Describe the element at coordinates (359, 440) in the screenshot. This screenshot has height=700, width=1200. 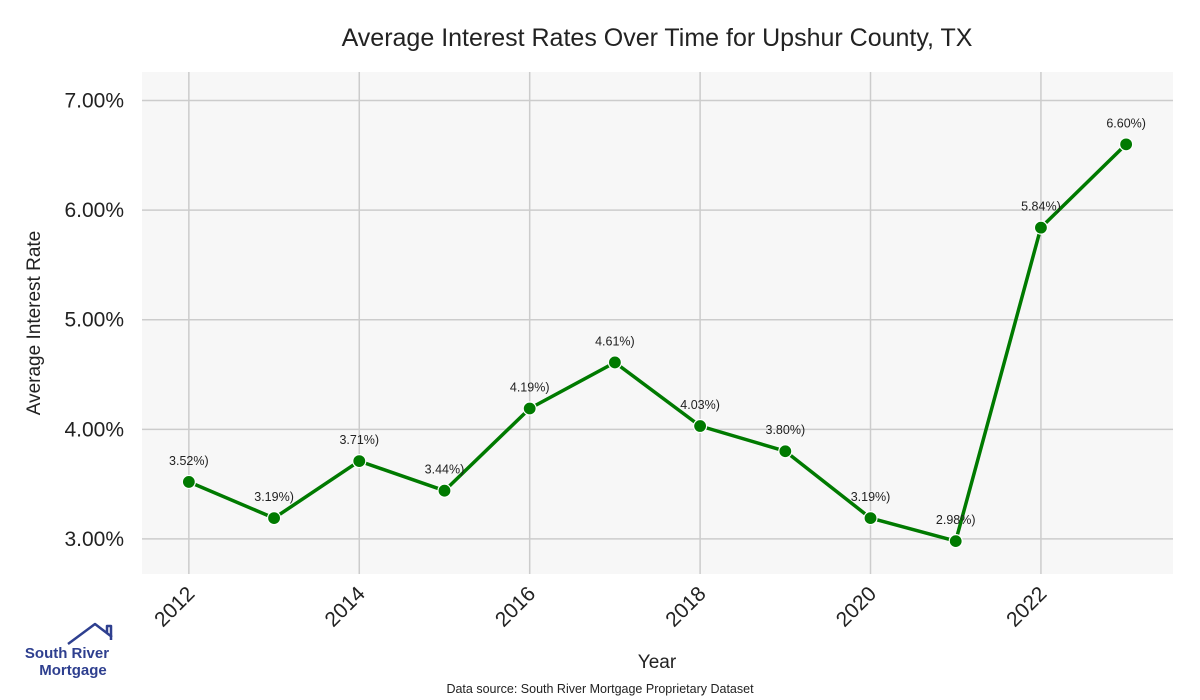
I see `data-label: 3.71%)` at that location.